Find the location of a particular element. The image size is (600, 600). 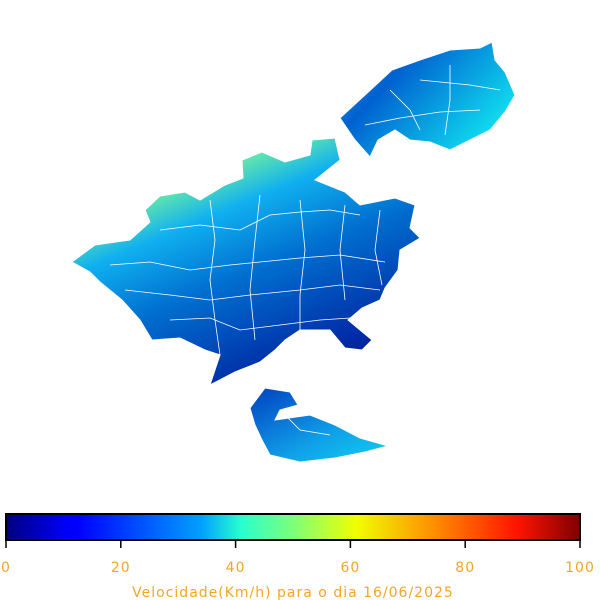

colorbar-tick-label: 40 is located at coordinates (236, 568).